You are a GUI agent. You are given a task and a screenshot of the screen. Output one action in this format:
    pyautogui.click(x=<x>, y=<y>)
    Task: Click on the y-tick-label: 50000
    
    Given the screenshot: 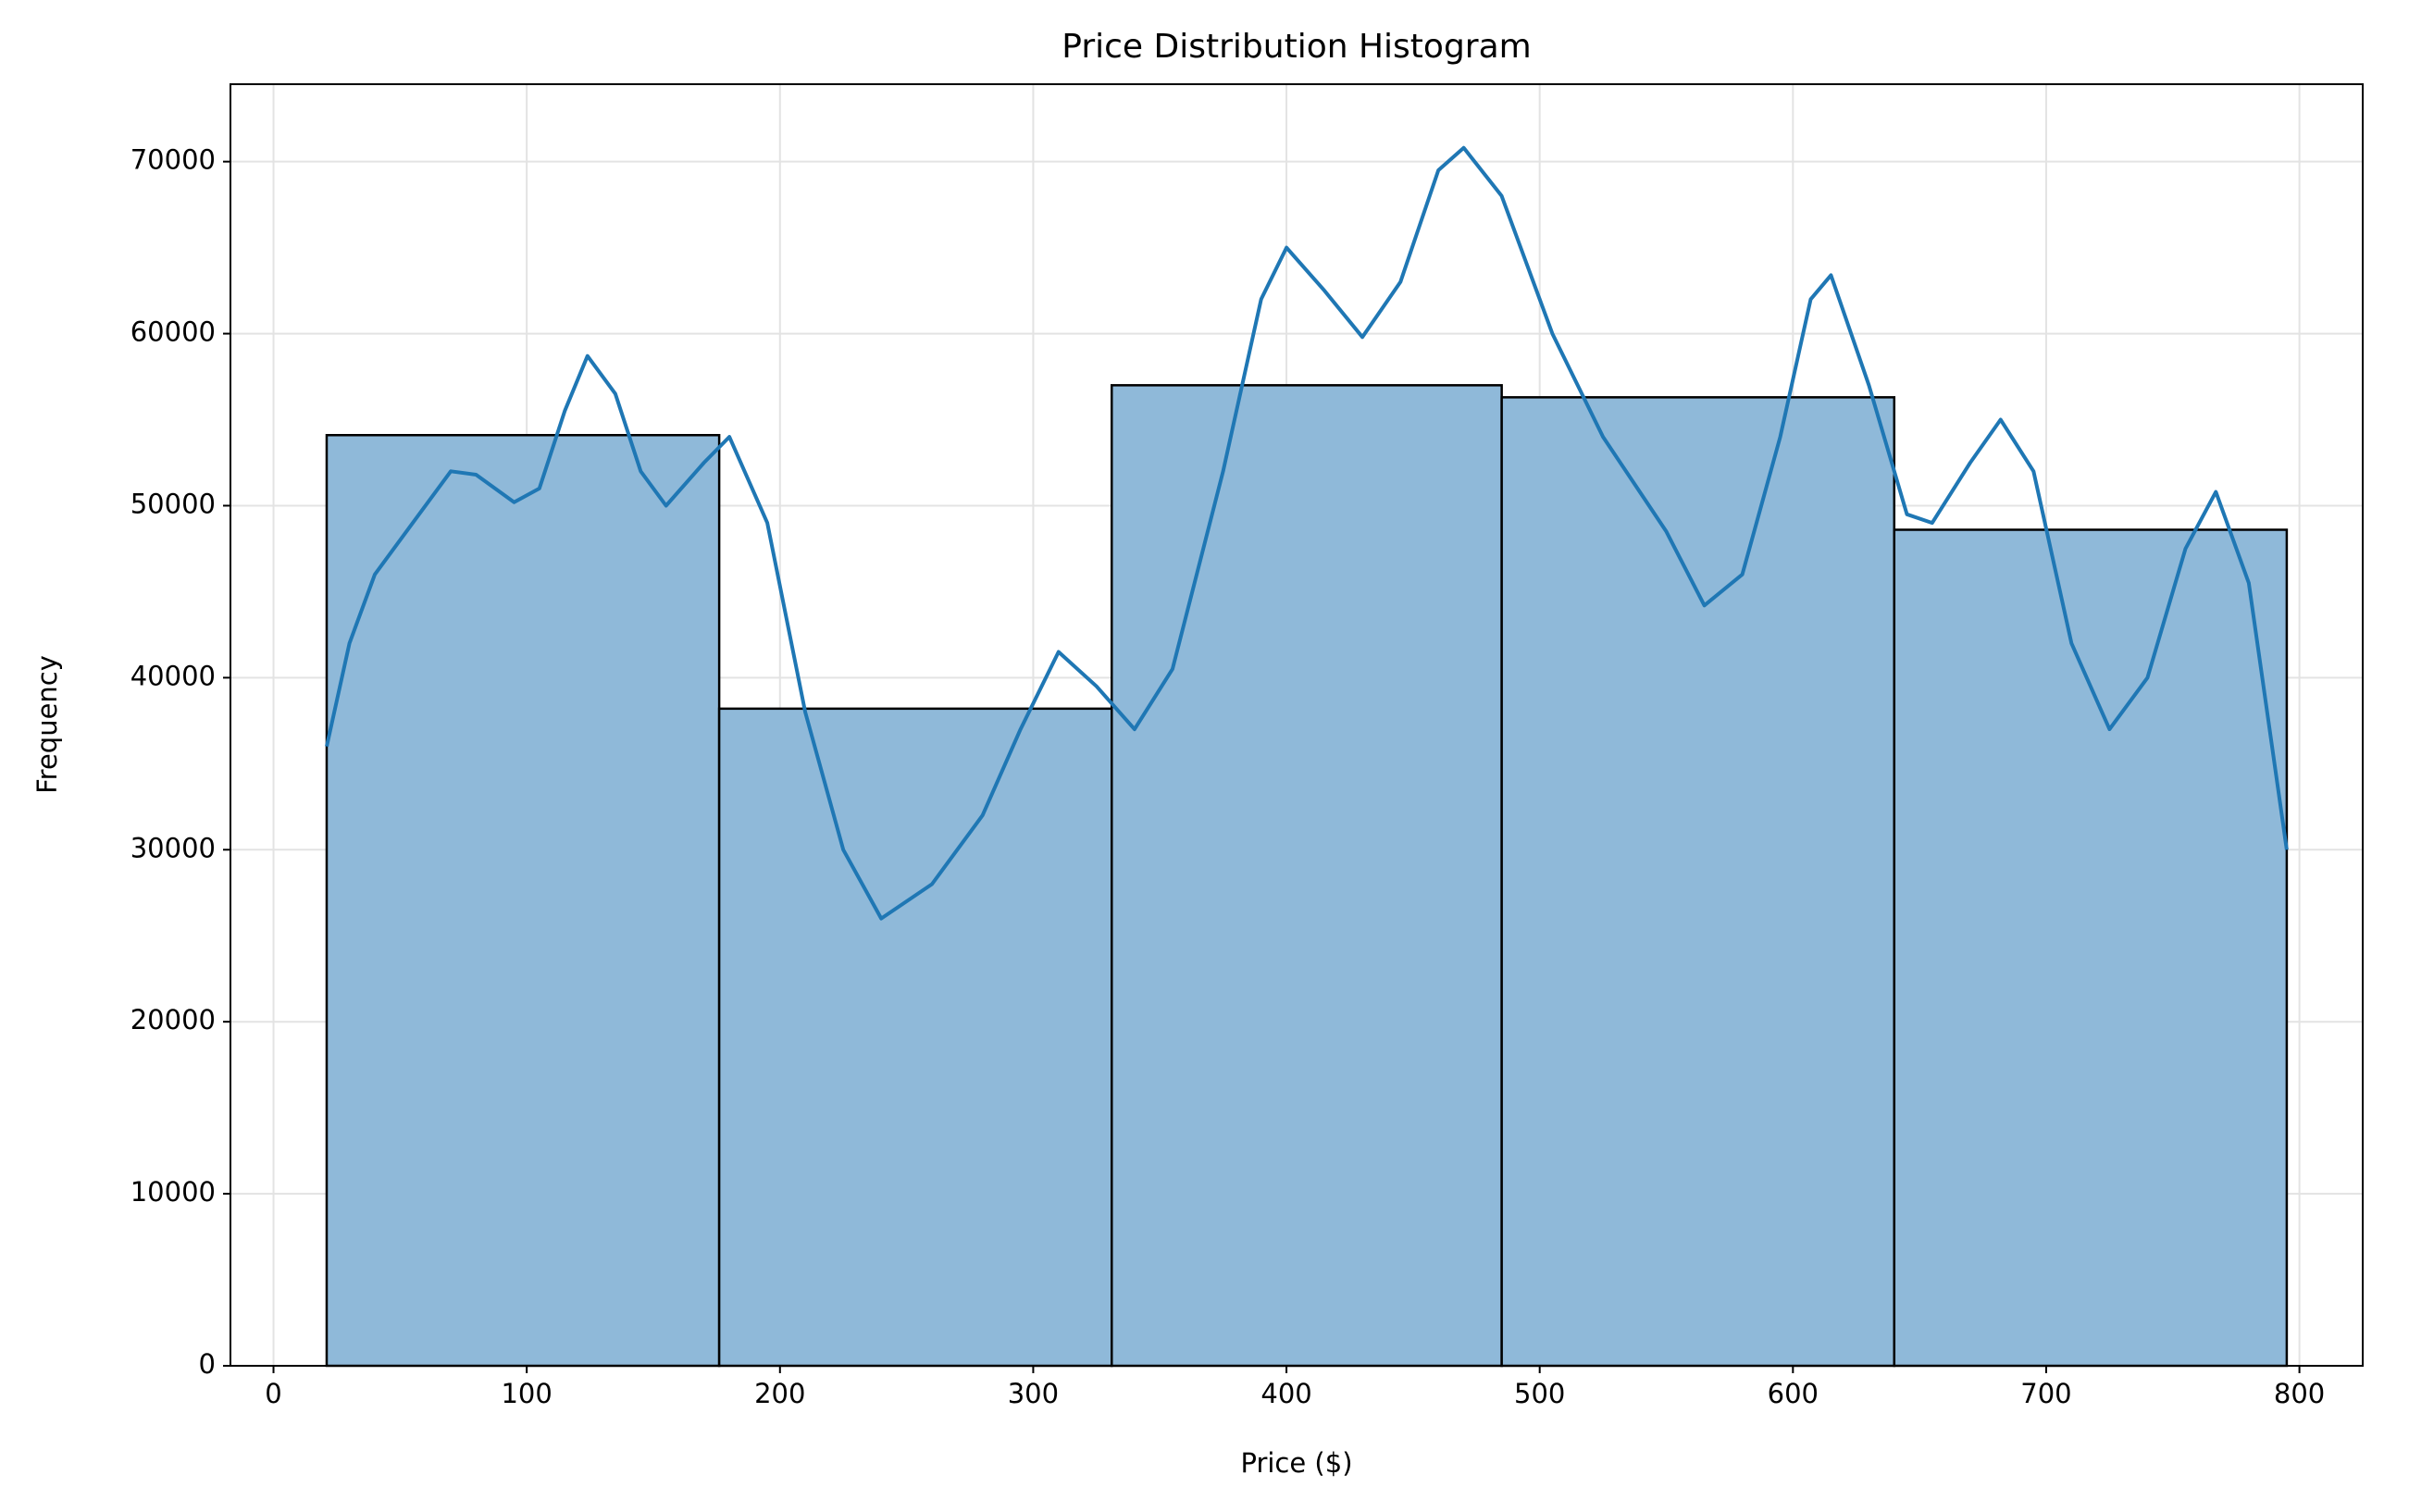 What is the action you would take?
    pyautogui.click(x=173, y=503)
    